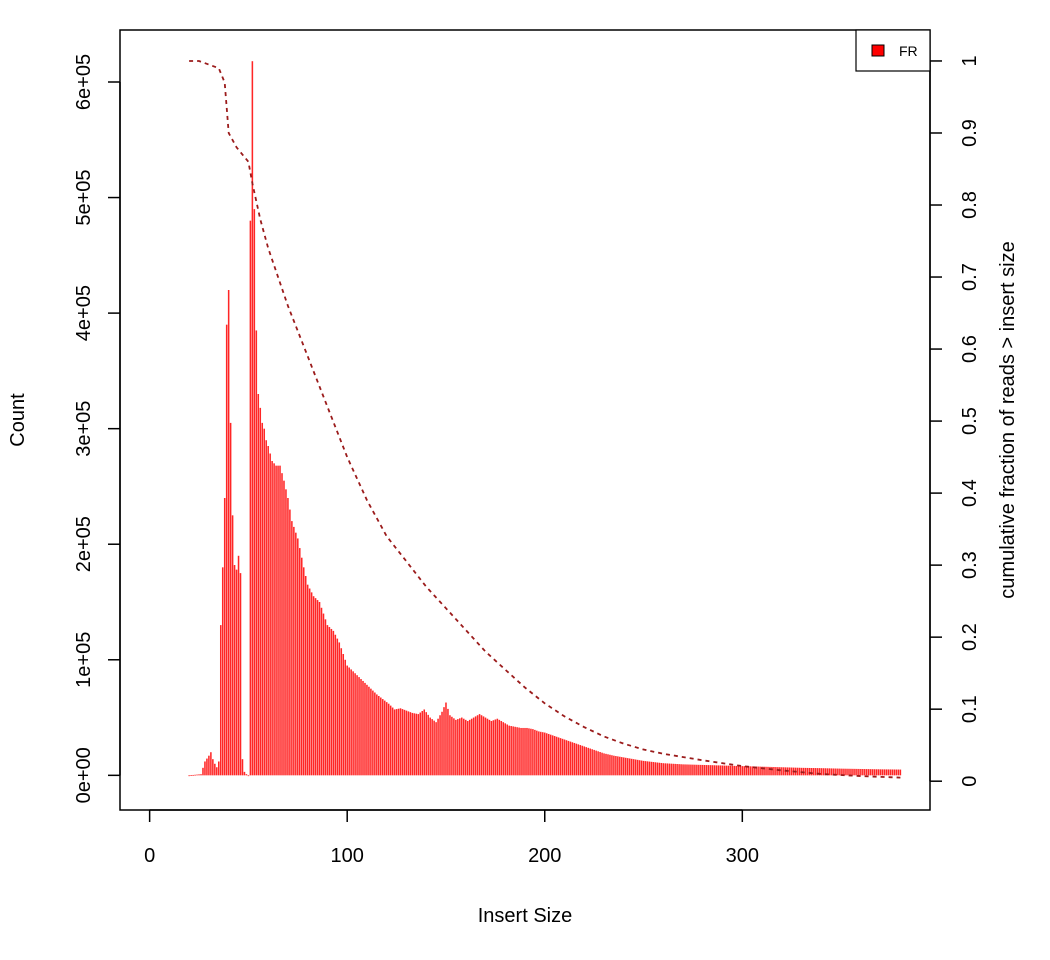 The width and height of the screenshot is (1050, 960). What do you see at coordinates (742, 856) in the screenshot?
I see `x-tick-label: 300` at bounding box center [742, 856].